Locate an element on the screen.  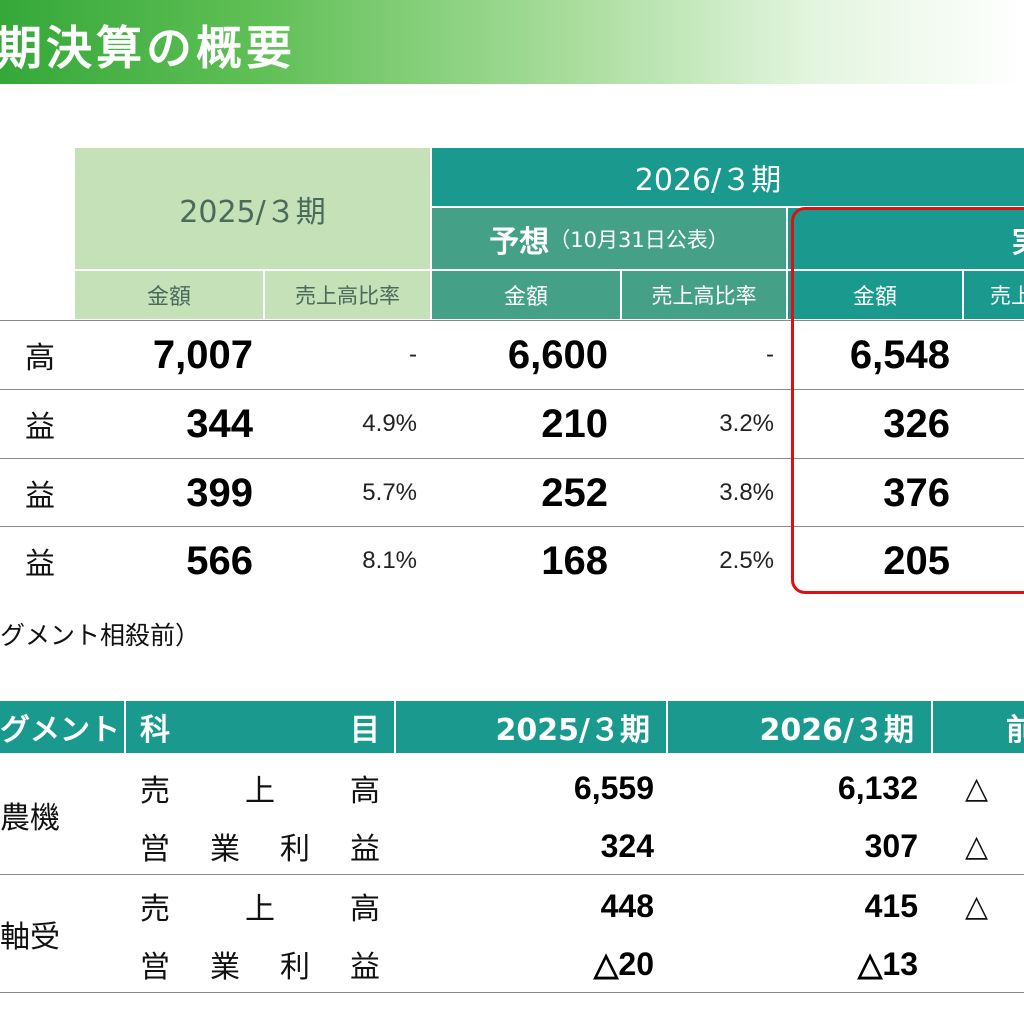
value-forecast-operating: 210 is located at coordinates (574, 423).